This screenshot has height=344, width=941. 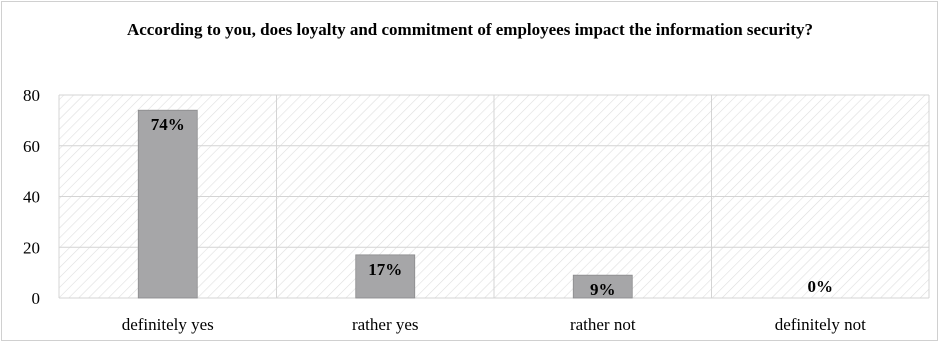 What do you see at coordinates (168, 324) in the screenshot?
I see `x-category-label: definitely yes` at bounding box center [168, 324].